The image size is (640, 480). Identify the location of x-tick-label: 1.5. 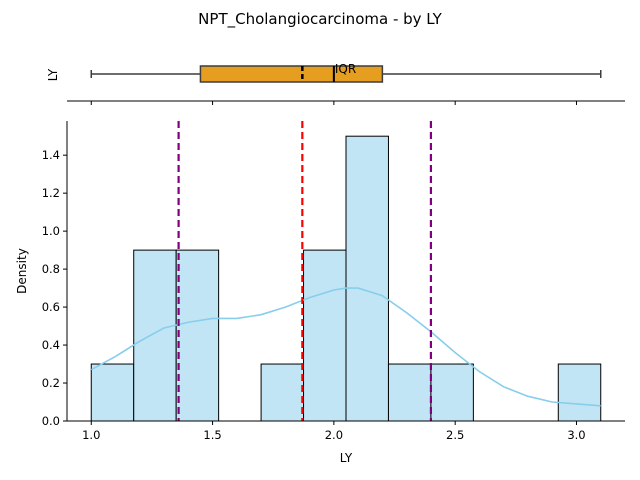
(212, 435).